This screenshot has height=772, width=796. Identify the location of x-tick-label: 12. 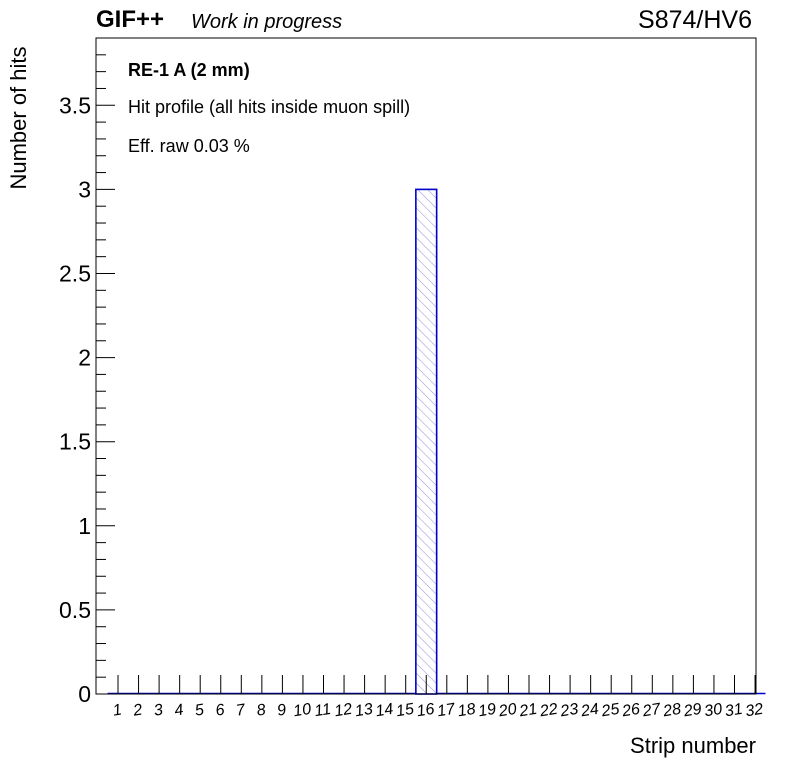
(343, 711).